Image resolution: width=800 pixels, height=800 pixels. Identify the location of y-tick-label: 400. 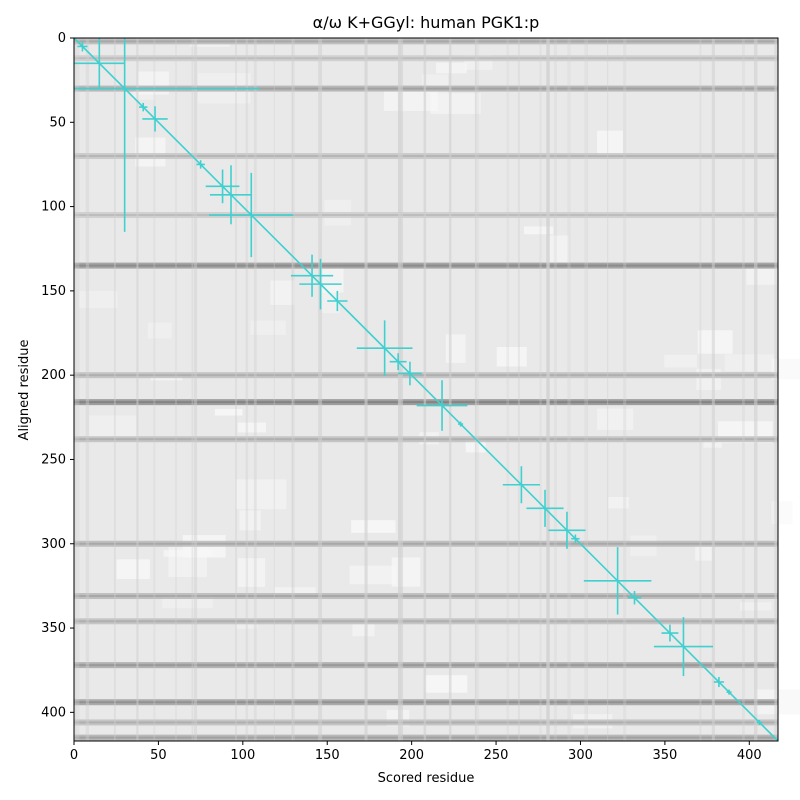
(53, 712).